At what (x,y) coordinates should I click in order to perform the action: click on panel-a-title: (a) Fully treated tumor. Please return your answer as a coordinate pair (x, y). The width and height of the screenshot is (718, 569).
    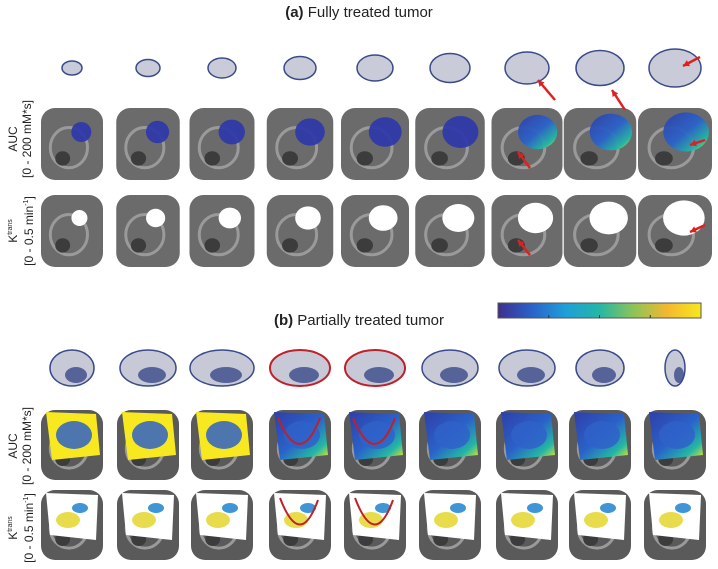
    Looking at the image, I should click on (359, 12).